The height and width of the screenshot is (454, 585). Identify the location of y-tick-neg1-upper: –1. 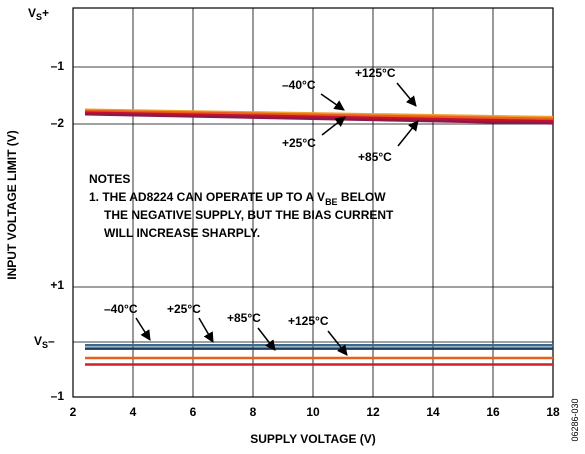
(58, 66).